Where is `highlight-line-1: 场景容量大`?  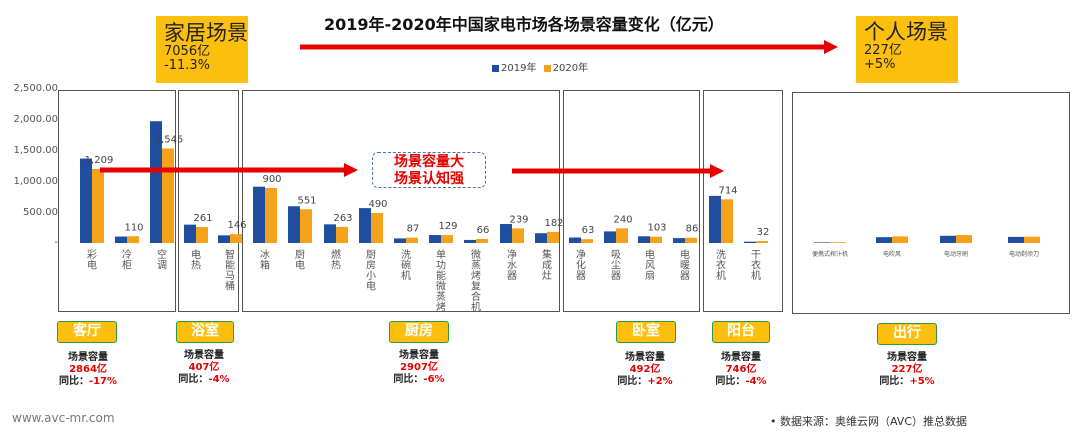 highlight-line-1: 场景容量大 is located at coordinates (429, 162).